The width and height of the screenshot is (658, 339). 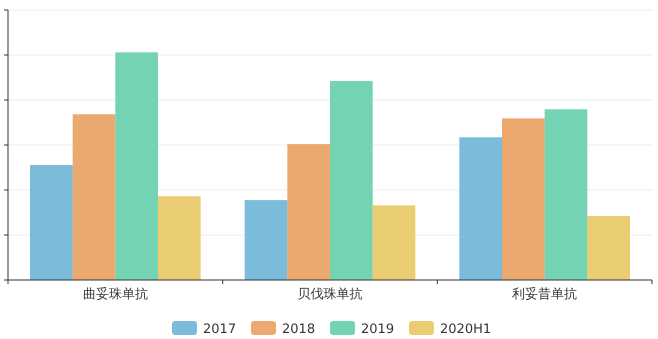 What do you see at coordinates (466, 329) in the screenshot?
I see `legend-label: 2020H1` at bounding box center [466, 329].